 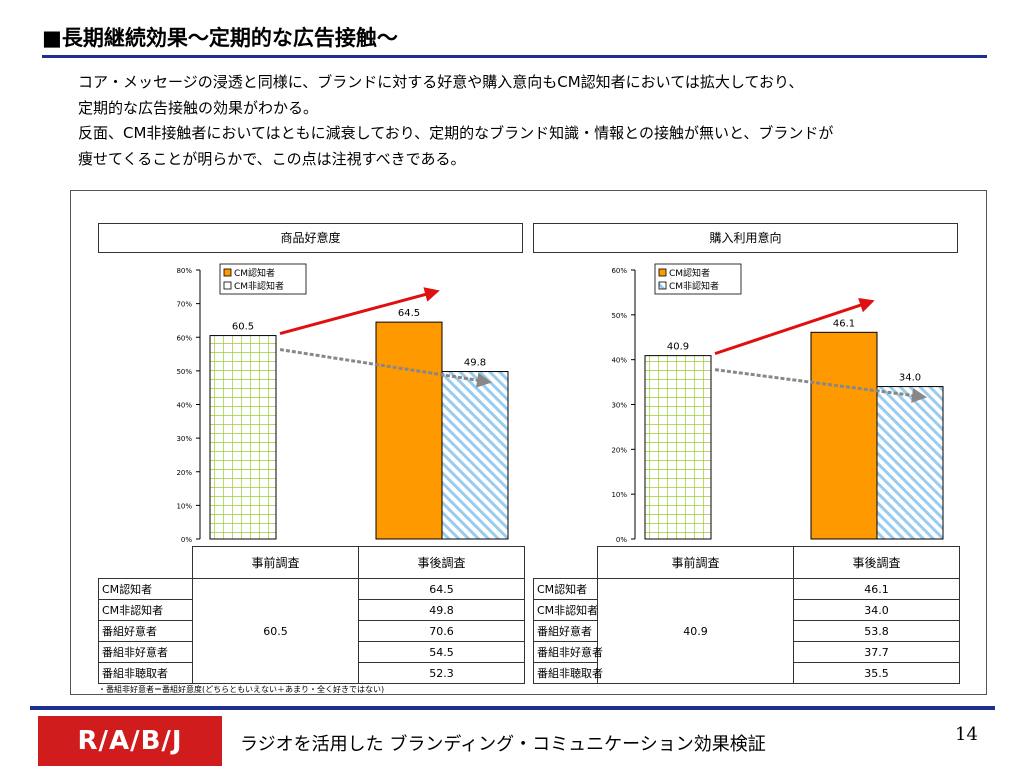 I want to click on data-label: 40.9, so click(x=678, y=347).